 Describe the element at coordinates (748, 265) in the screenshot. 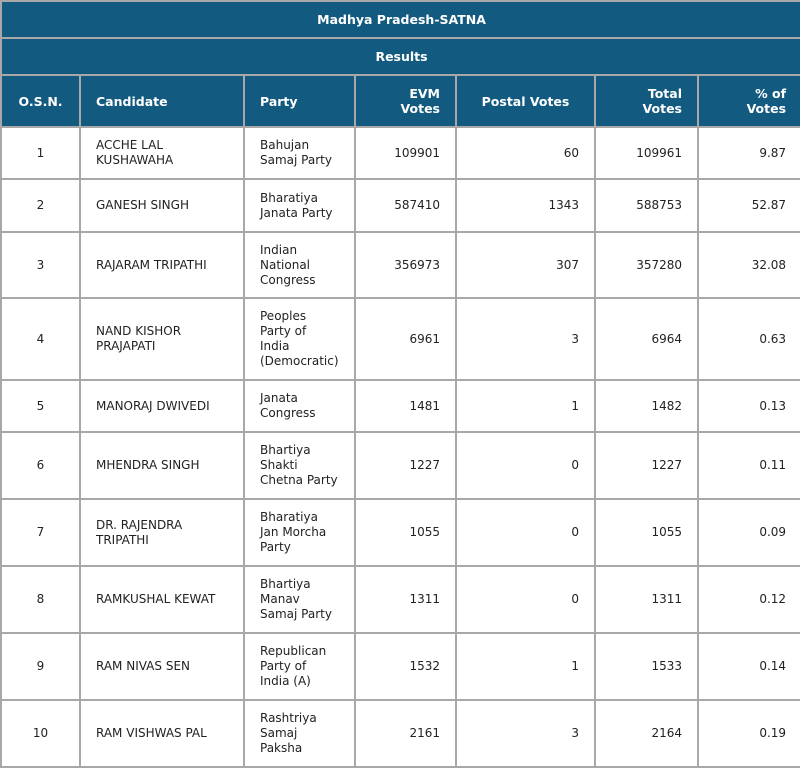

I see `cell-percent-votes: 32.08` at that location.